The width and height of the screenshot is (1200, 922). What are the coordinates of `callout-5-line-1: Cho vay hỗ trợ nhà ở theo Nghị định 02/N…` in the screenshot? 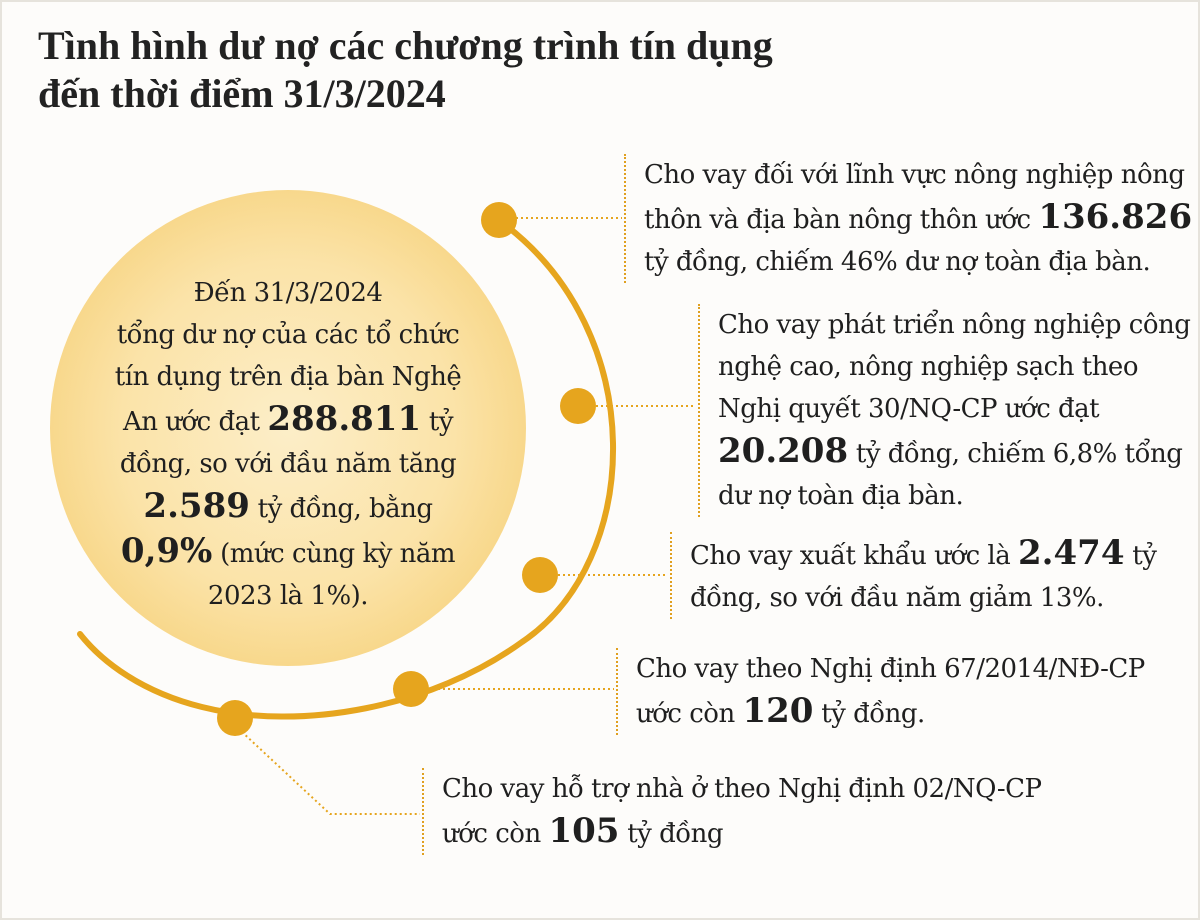 It's located at (742, 789).